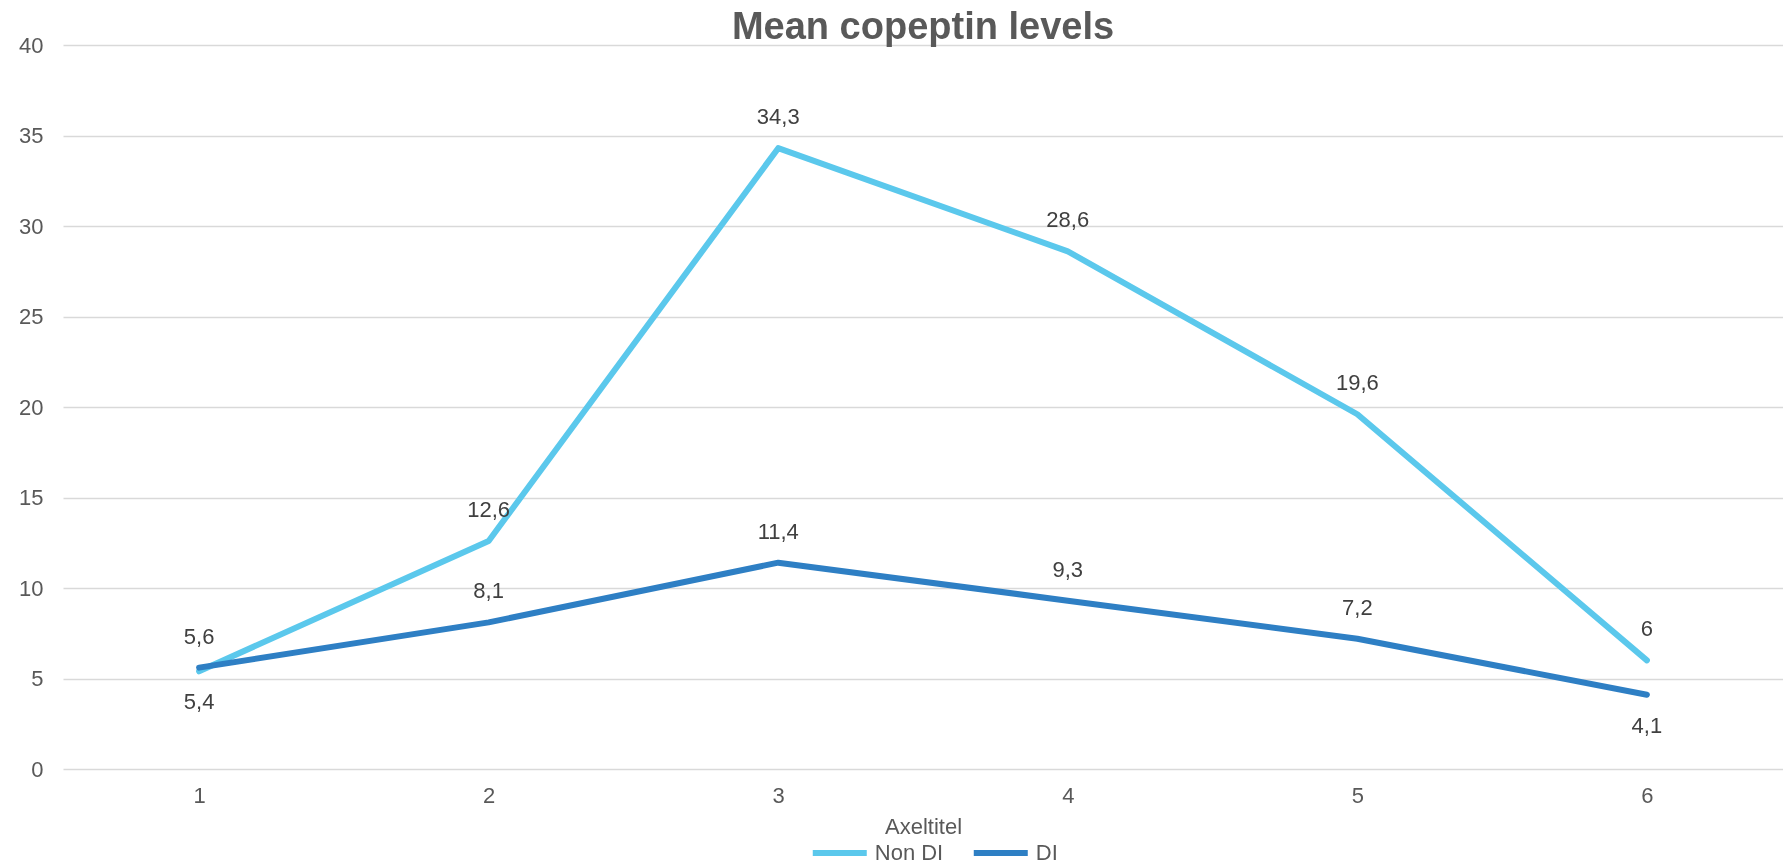 This screenshot has height=868, width=1783. What do you see at coordinates (31, 316) in the screenshot?
I see `y-tick-label: 25` at bounding box center [31, 316].